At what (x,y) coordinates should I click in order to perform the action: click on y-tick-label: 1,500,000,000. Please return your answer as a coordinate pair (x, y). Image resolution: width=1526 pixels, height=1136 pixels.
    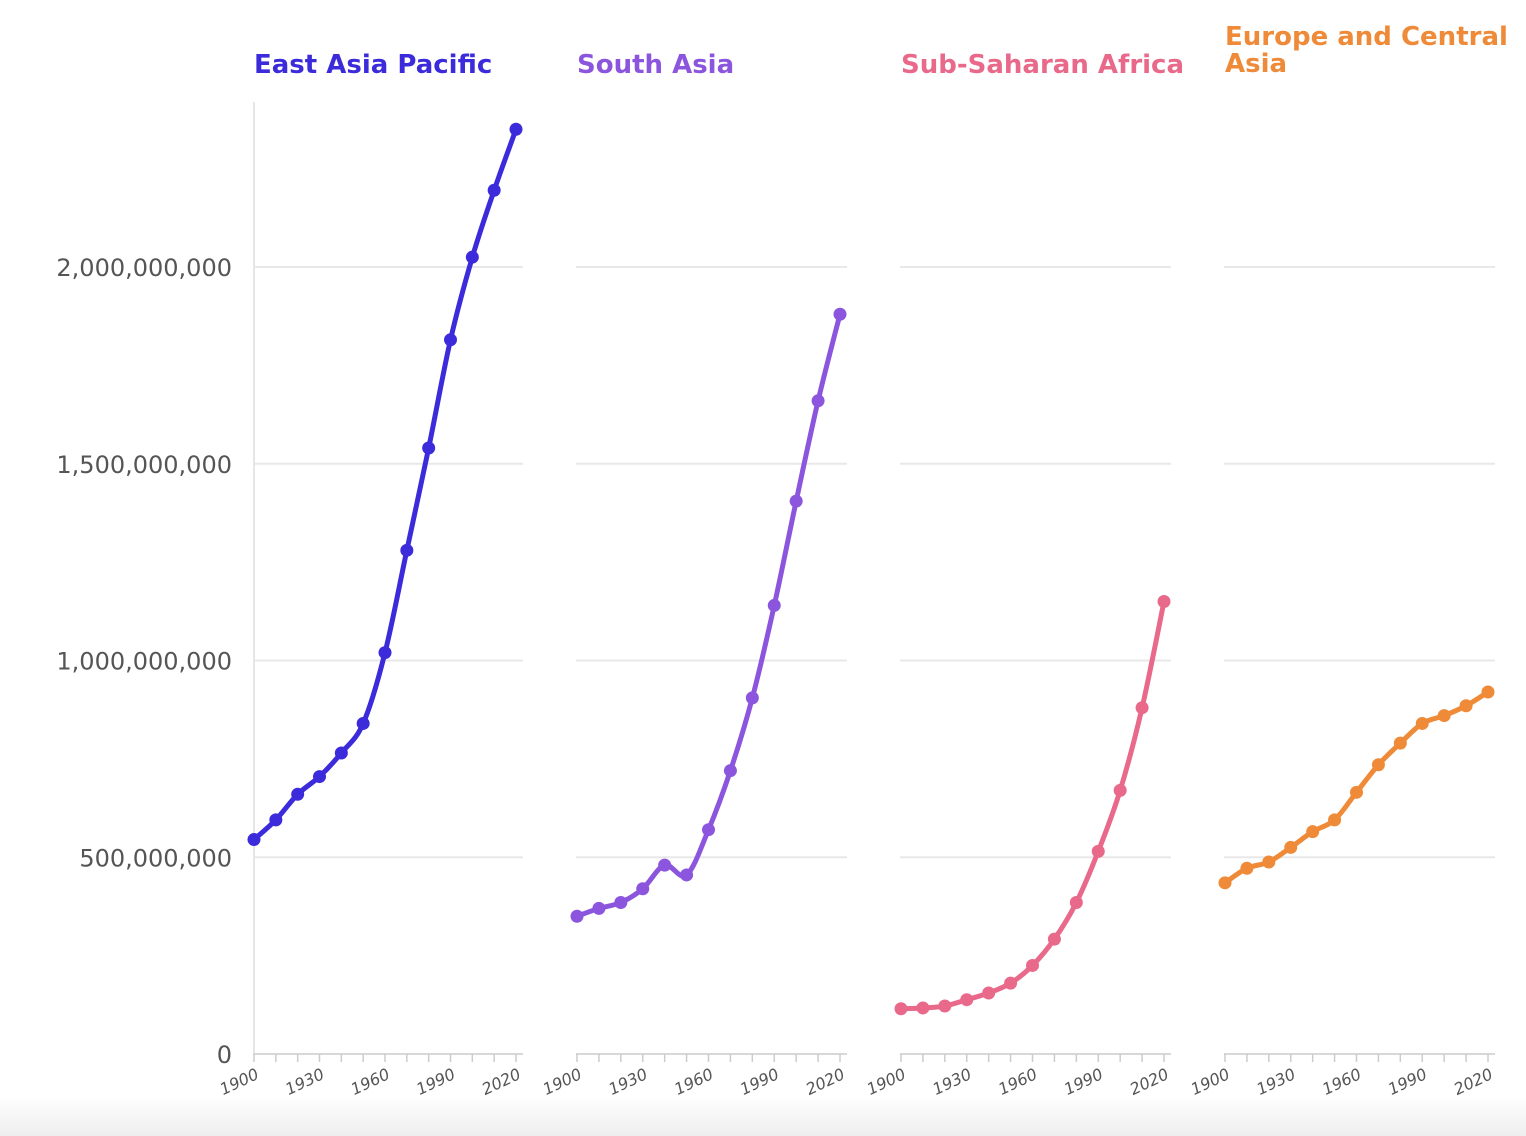
    Looking at the image, I should click on (144, 465).